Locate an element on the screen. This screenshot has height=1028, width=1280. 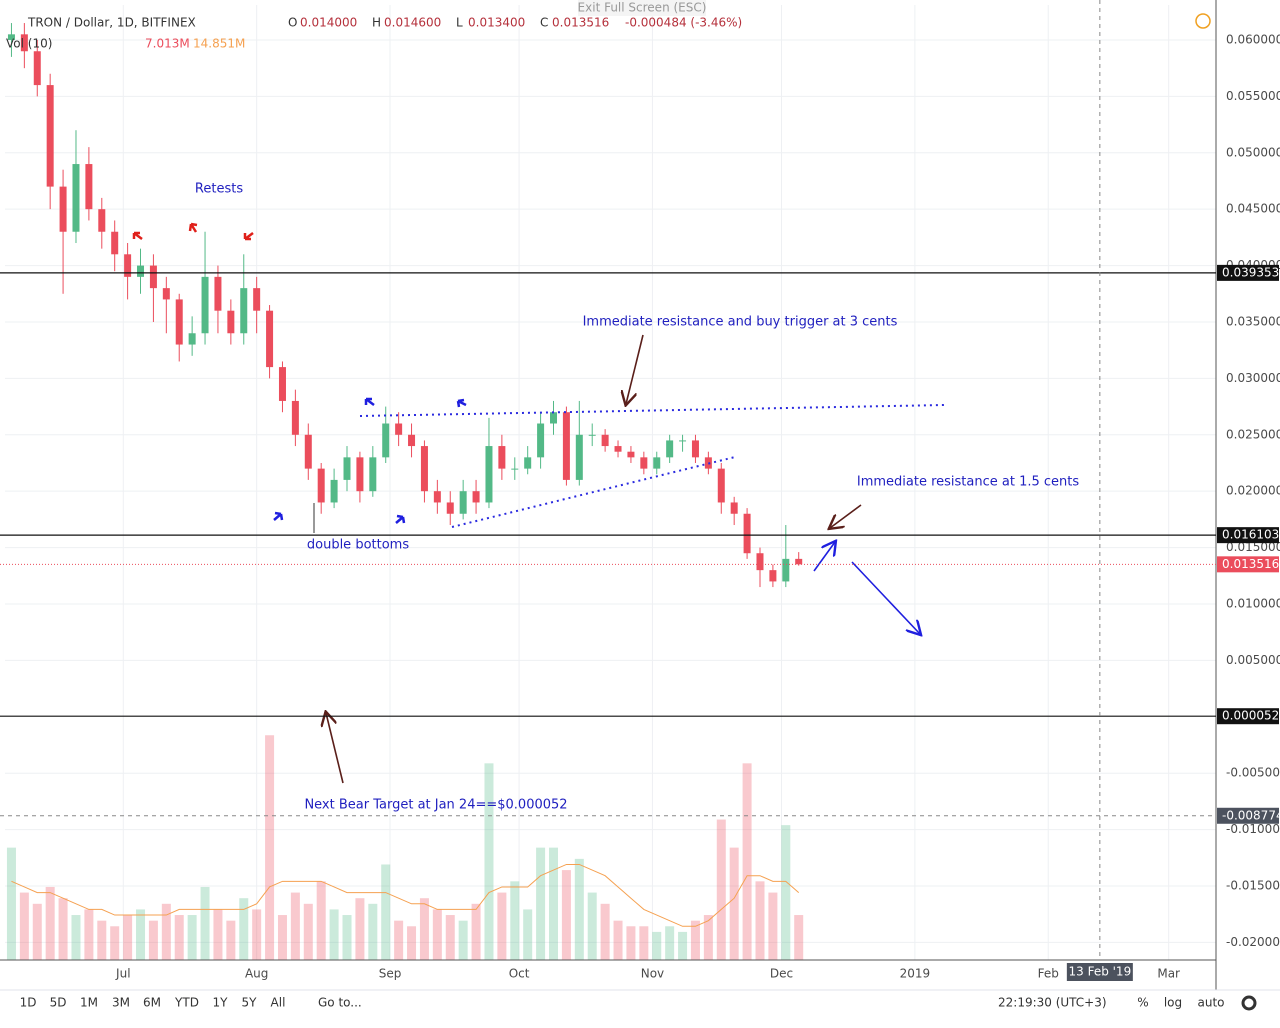
settings-icon is located at coordinates (1249, 1003).